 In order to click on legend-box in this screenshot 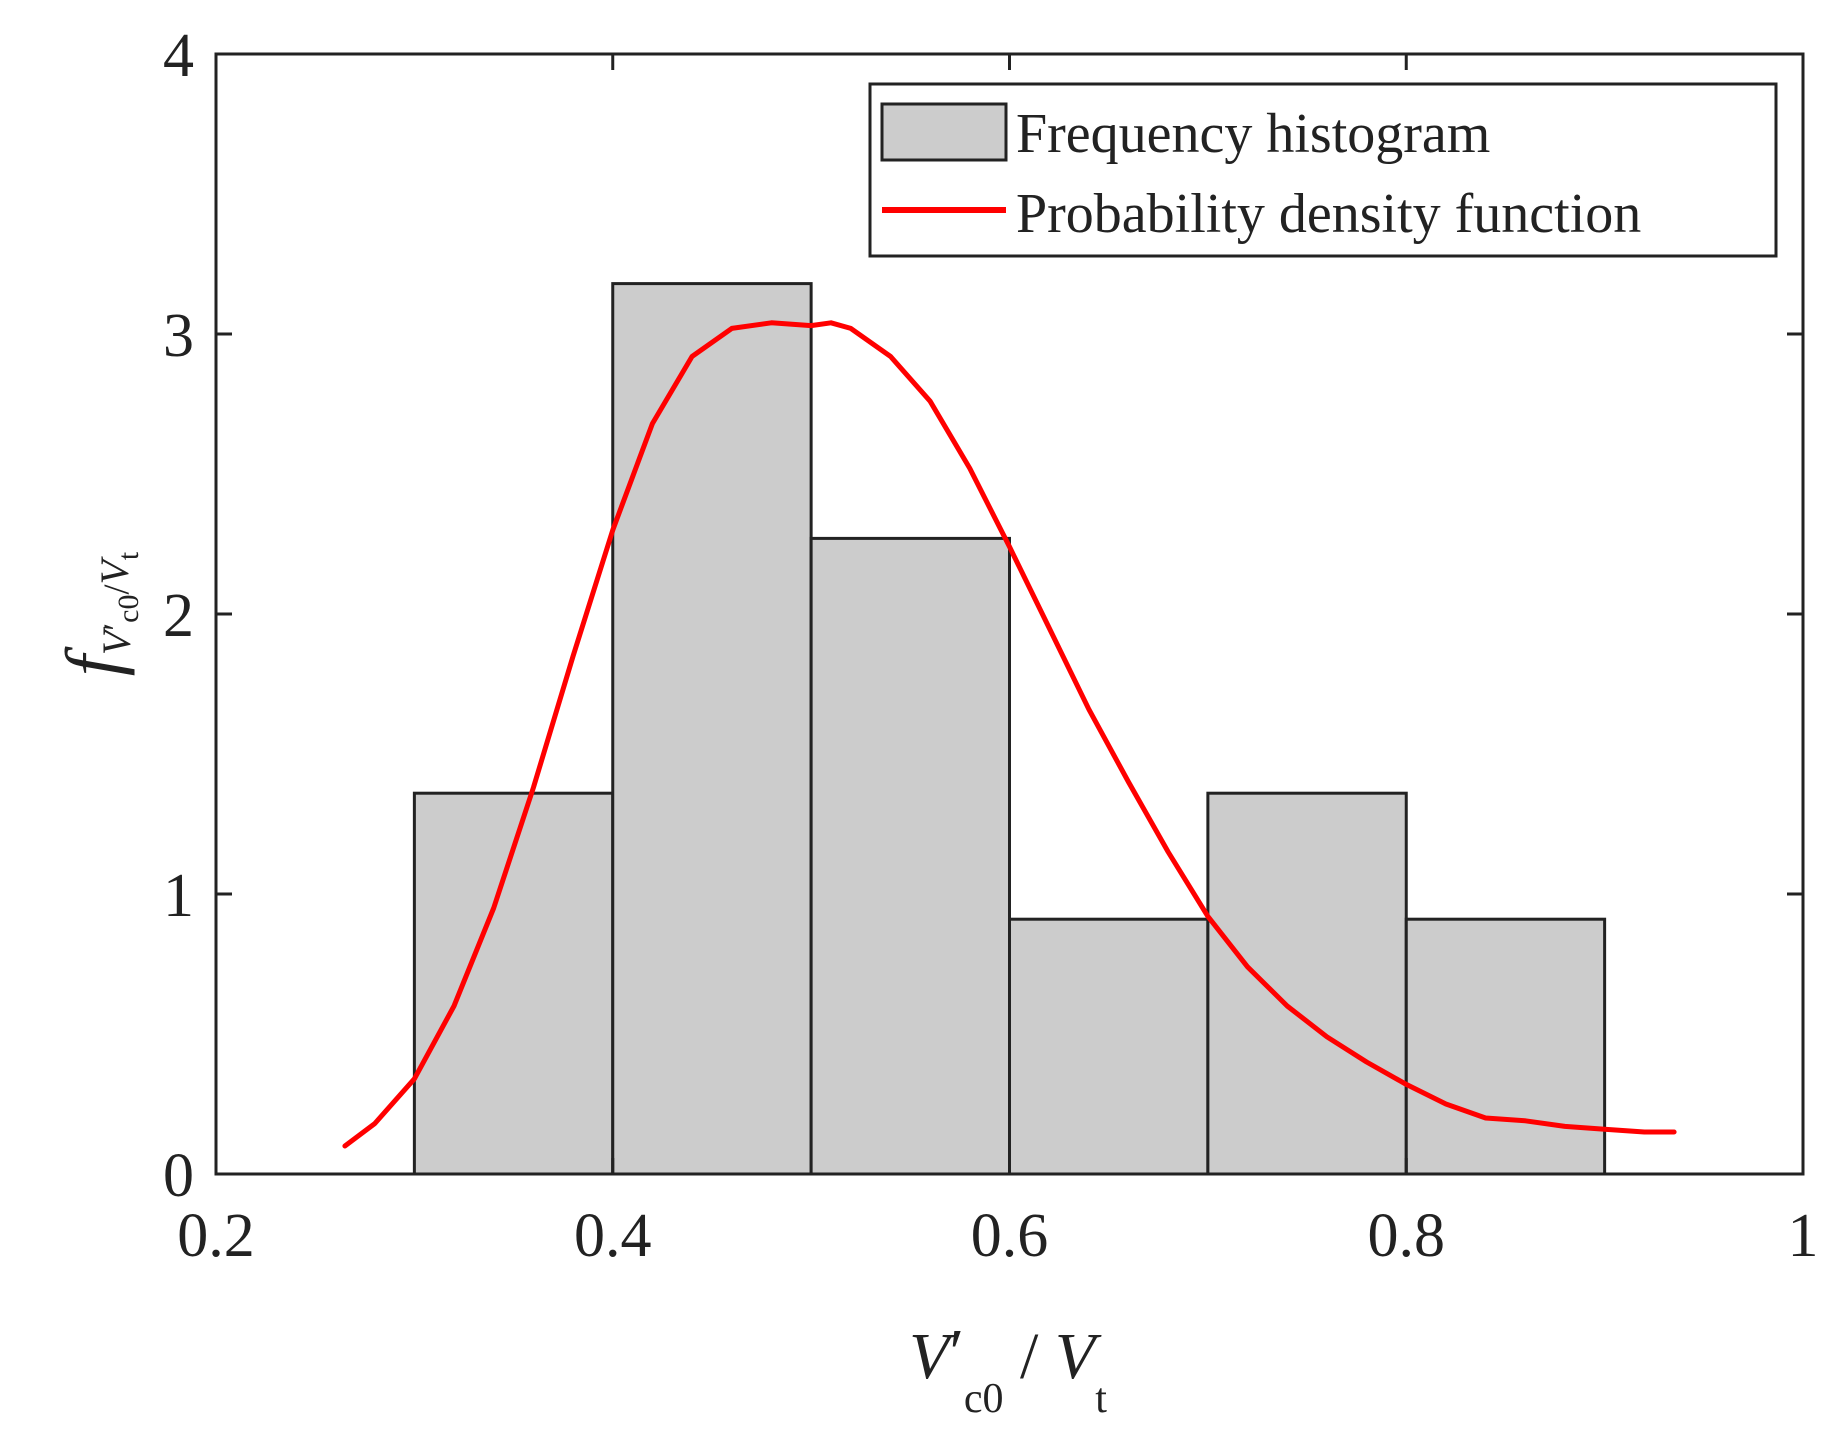, I will do `click(1323, 170)`.